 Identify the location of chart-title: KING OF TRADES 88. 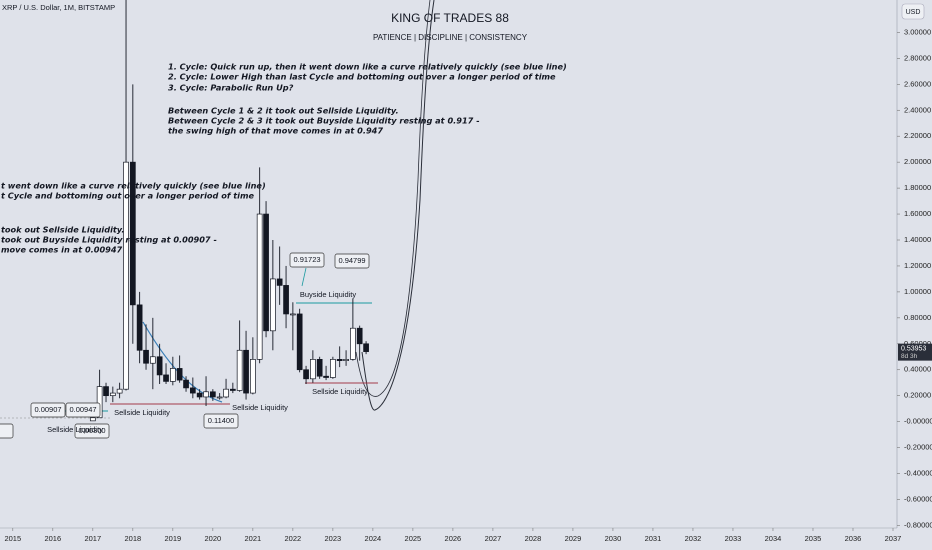
(450, 18).